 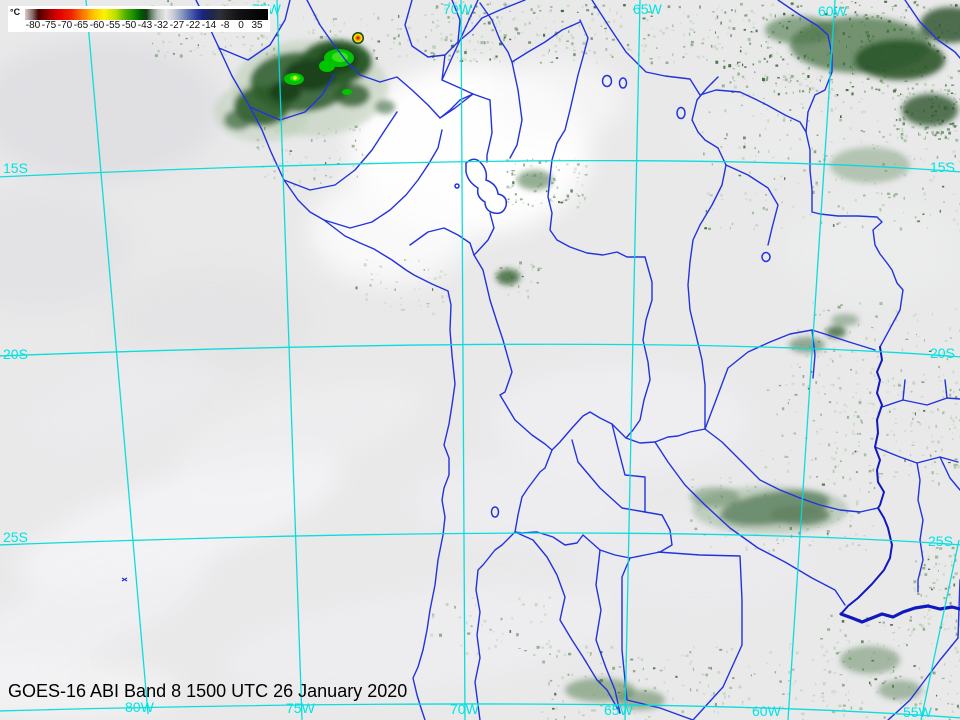 I want to click on latitude-line-15s, so click(x=480, y=168).